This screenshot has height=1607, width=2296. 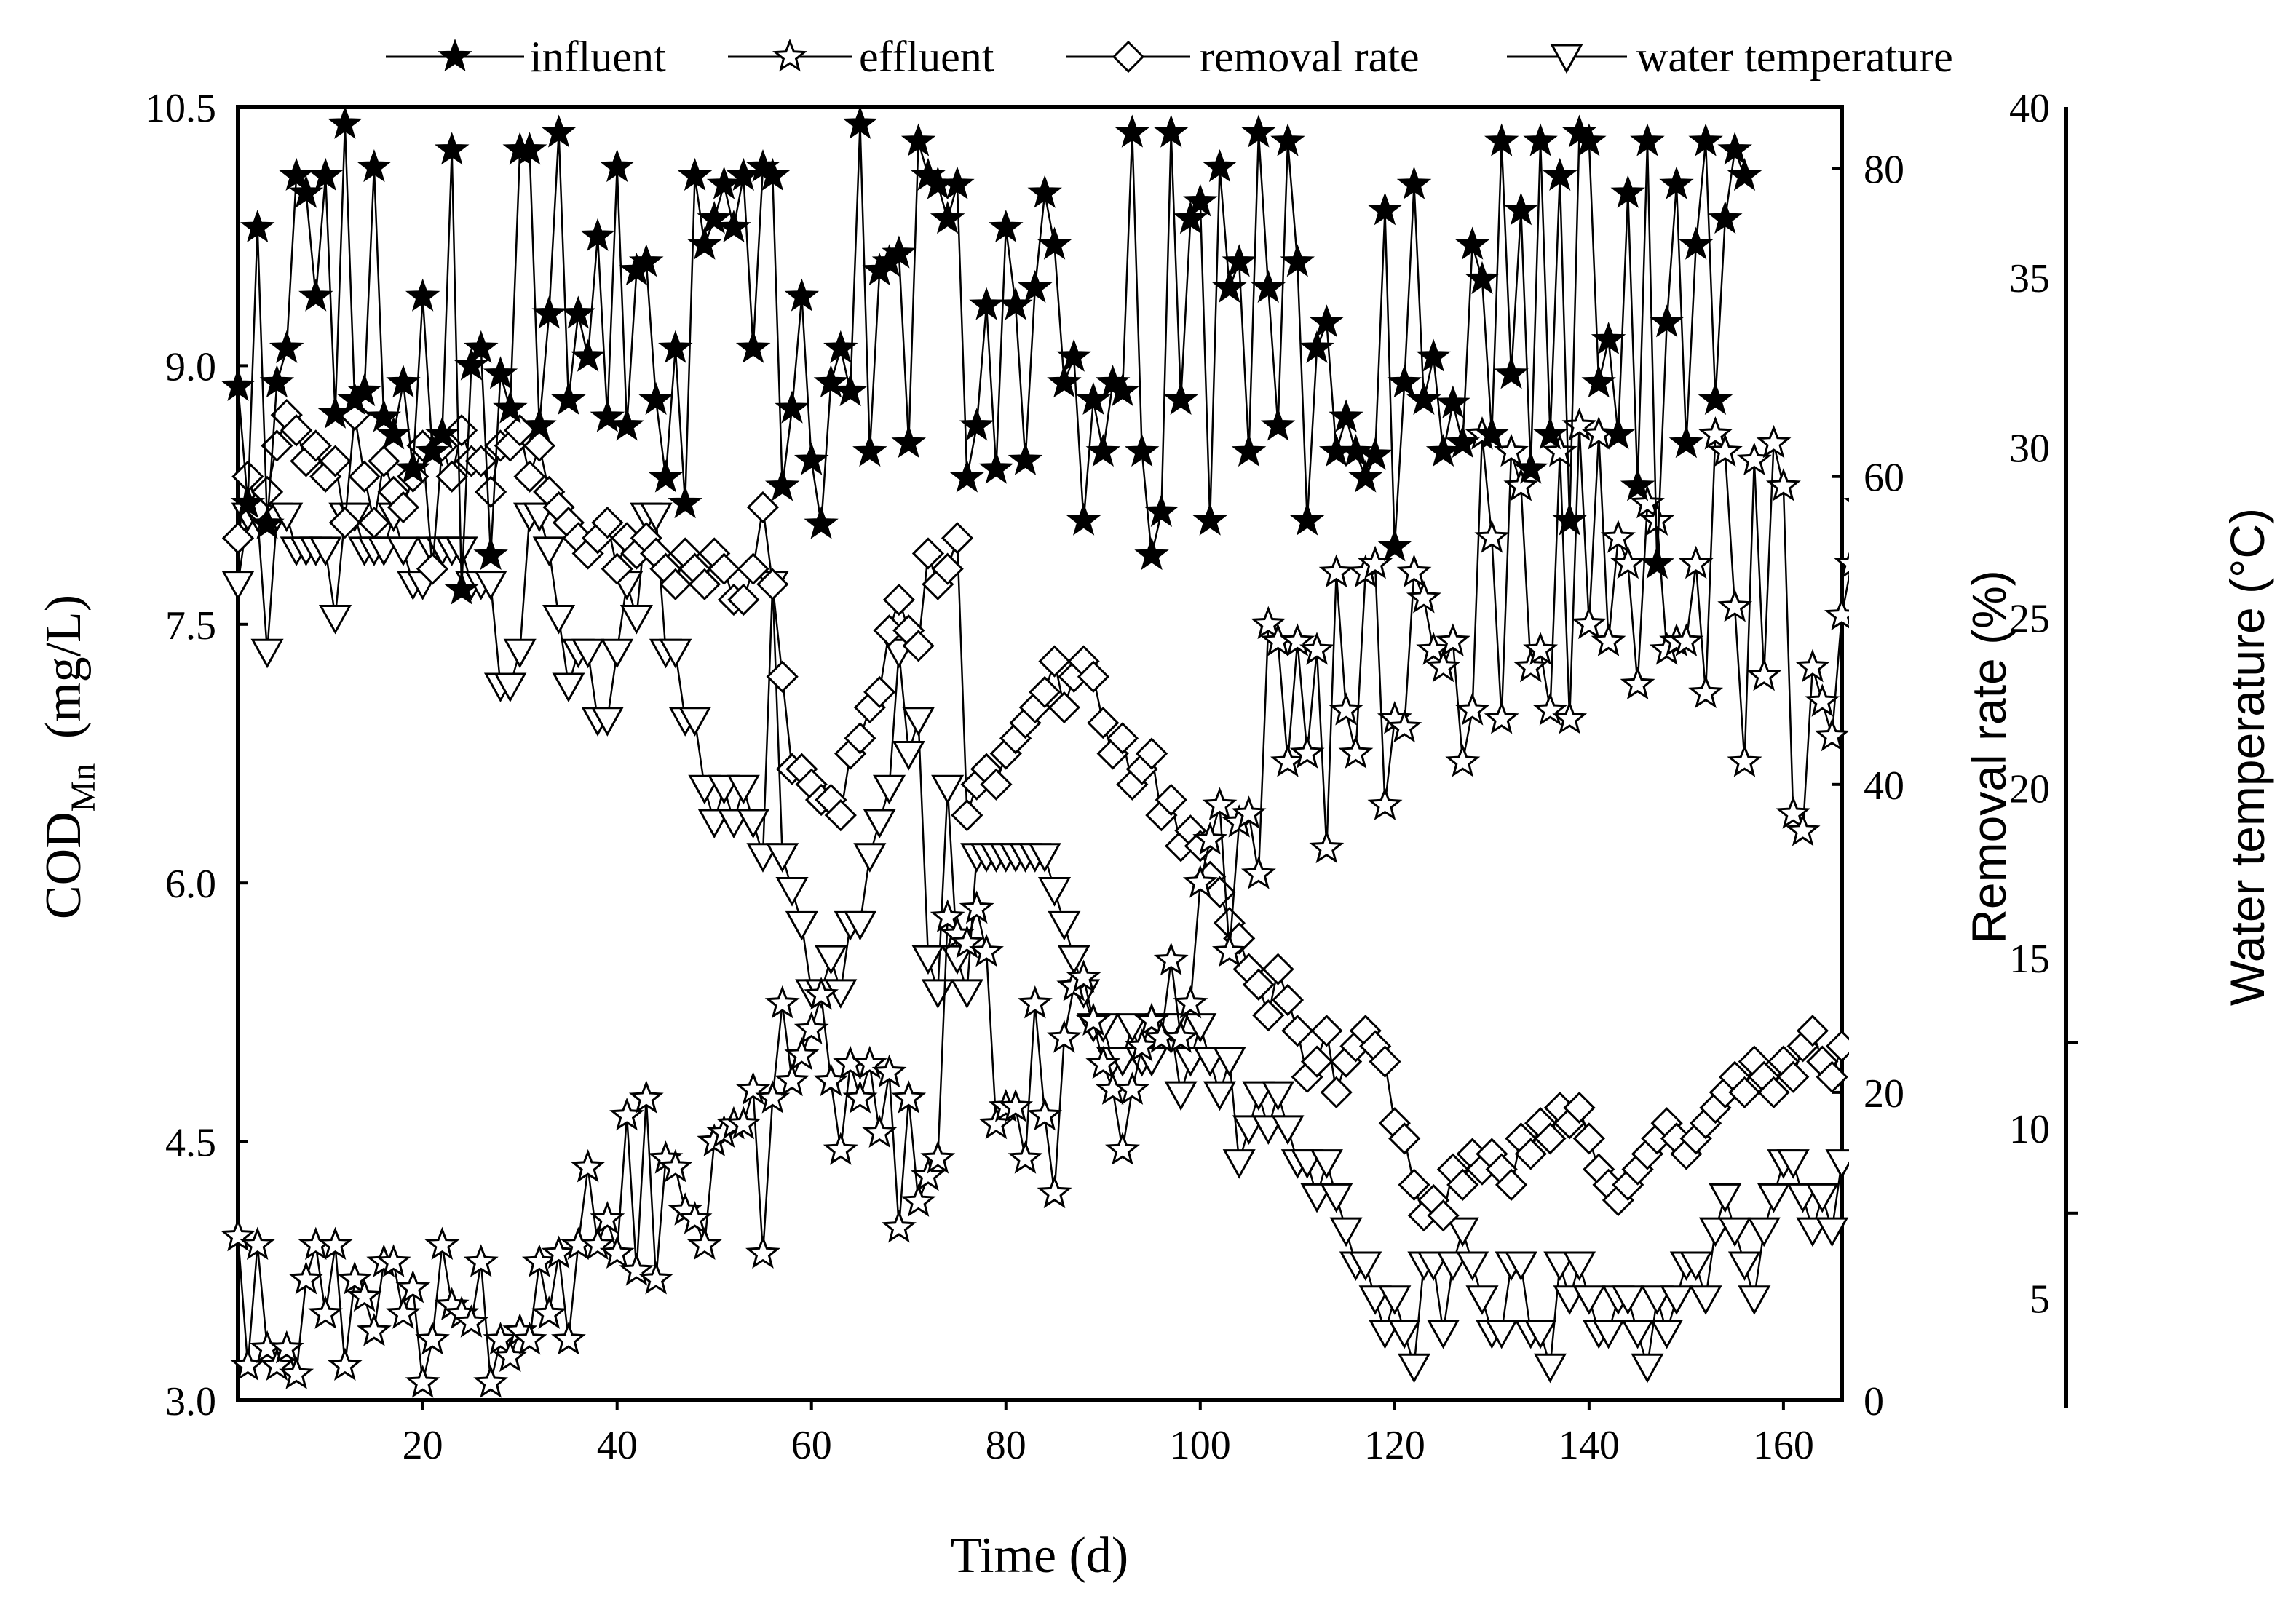 I want to click on legend-item-influent: influent, so click(x=526, y=57).